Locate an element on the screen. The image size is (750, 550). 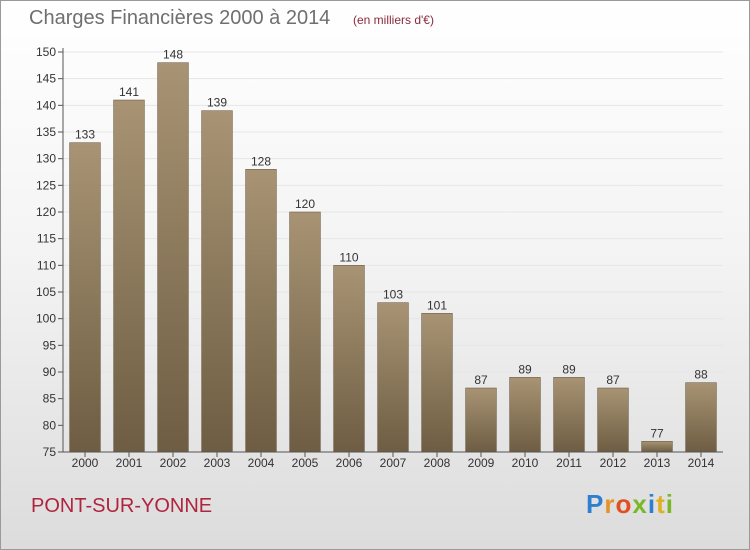
logo-letter: x is located at coordinates (640, 504).